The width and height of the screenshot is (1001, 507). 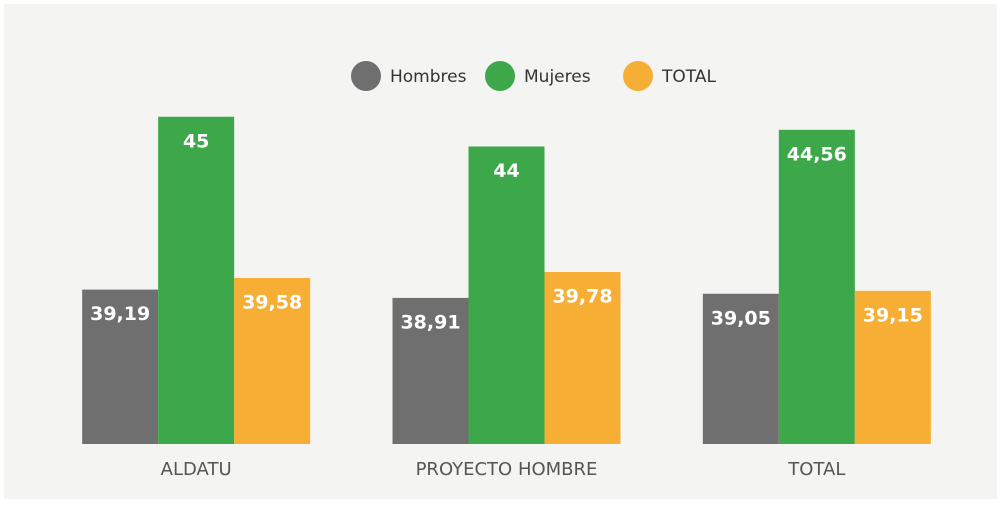 What do you see at coordinates (688, 77) in the screenshot?
I see `legend-label: TOTAL` at bounding box center [688, 77].